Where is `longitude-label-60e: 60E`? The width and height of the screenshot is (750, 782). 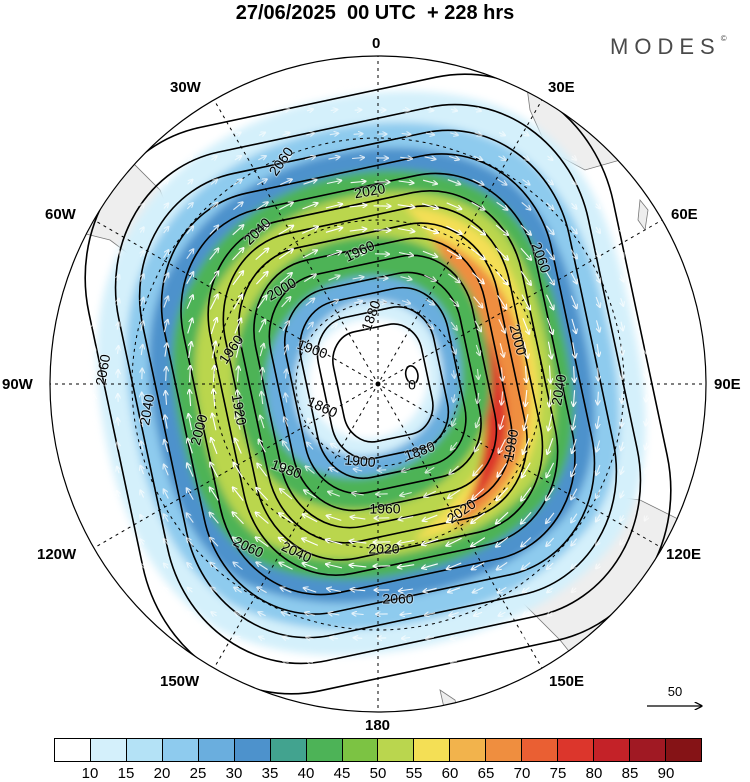
longitude-label-60e: 60E is located at coordinates (684, 214).